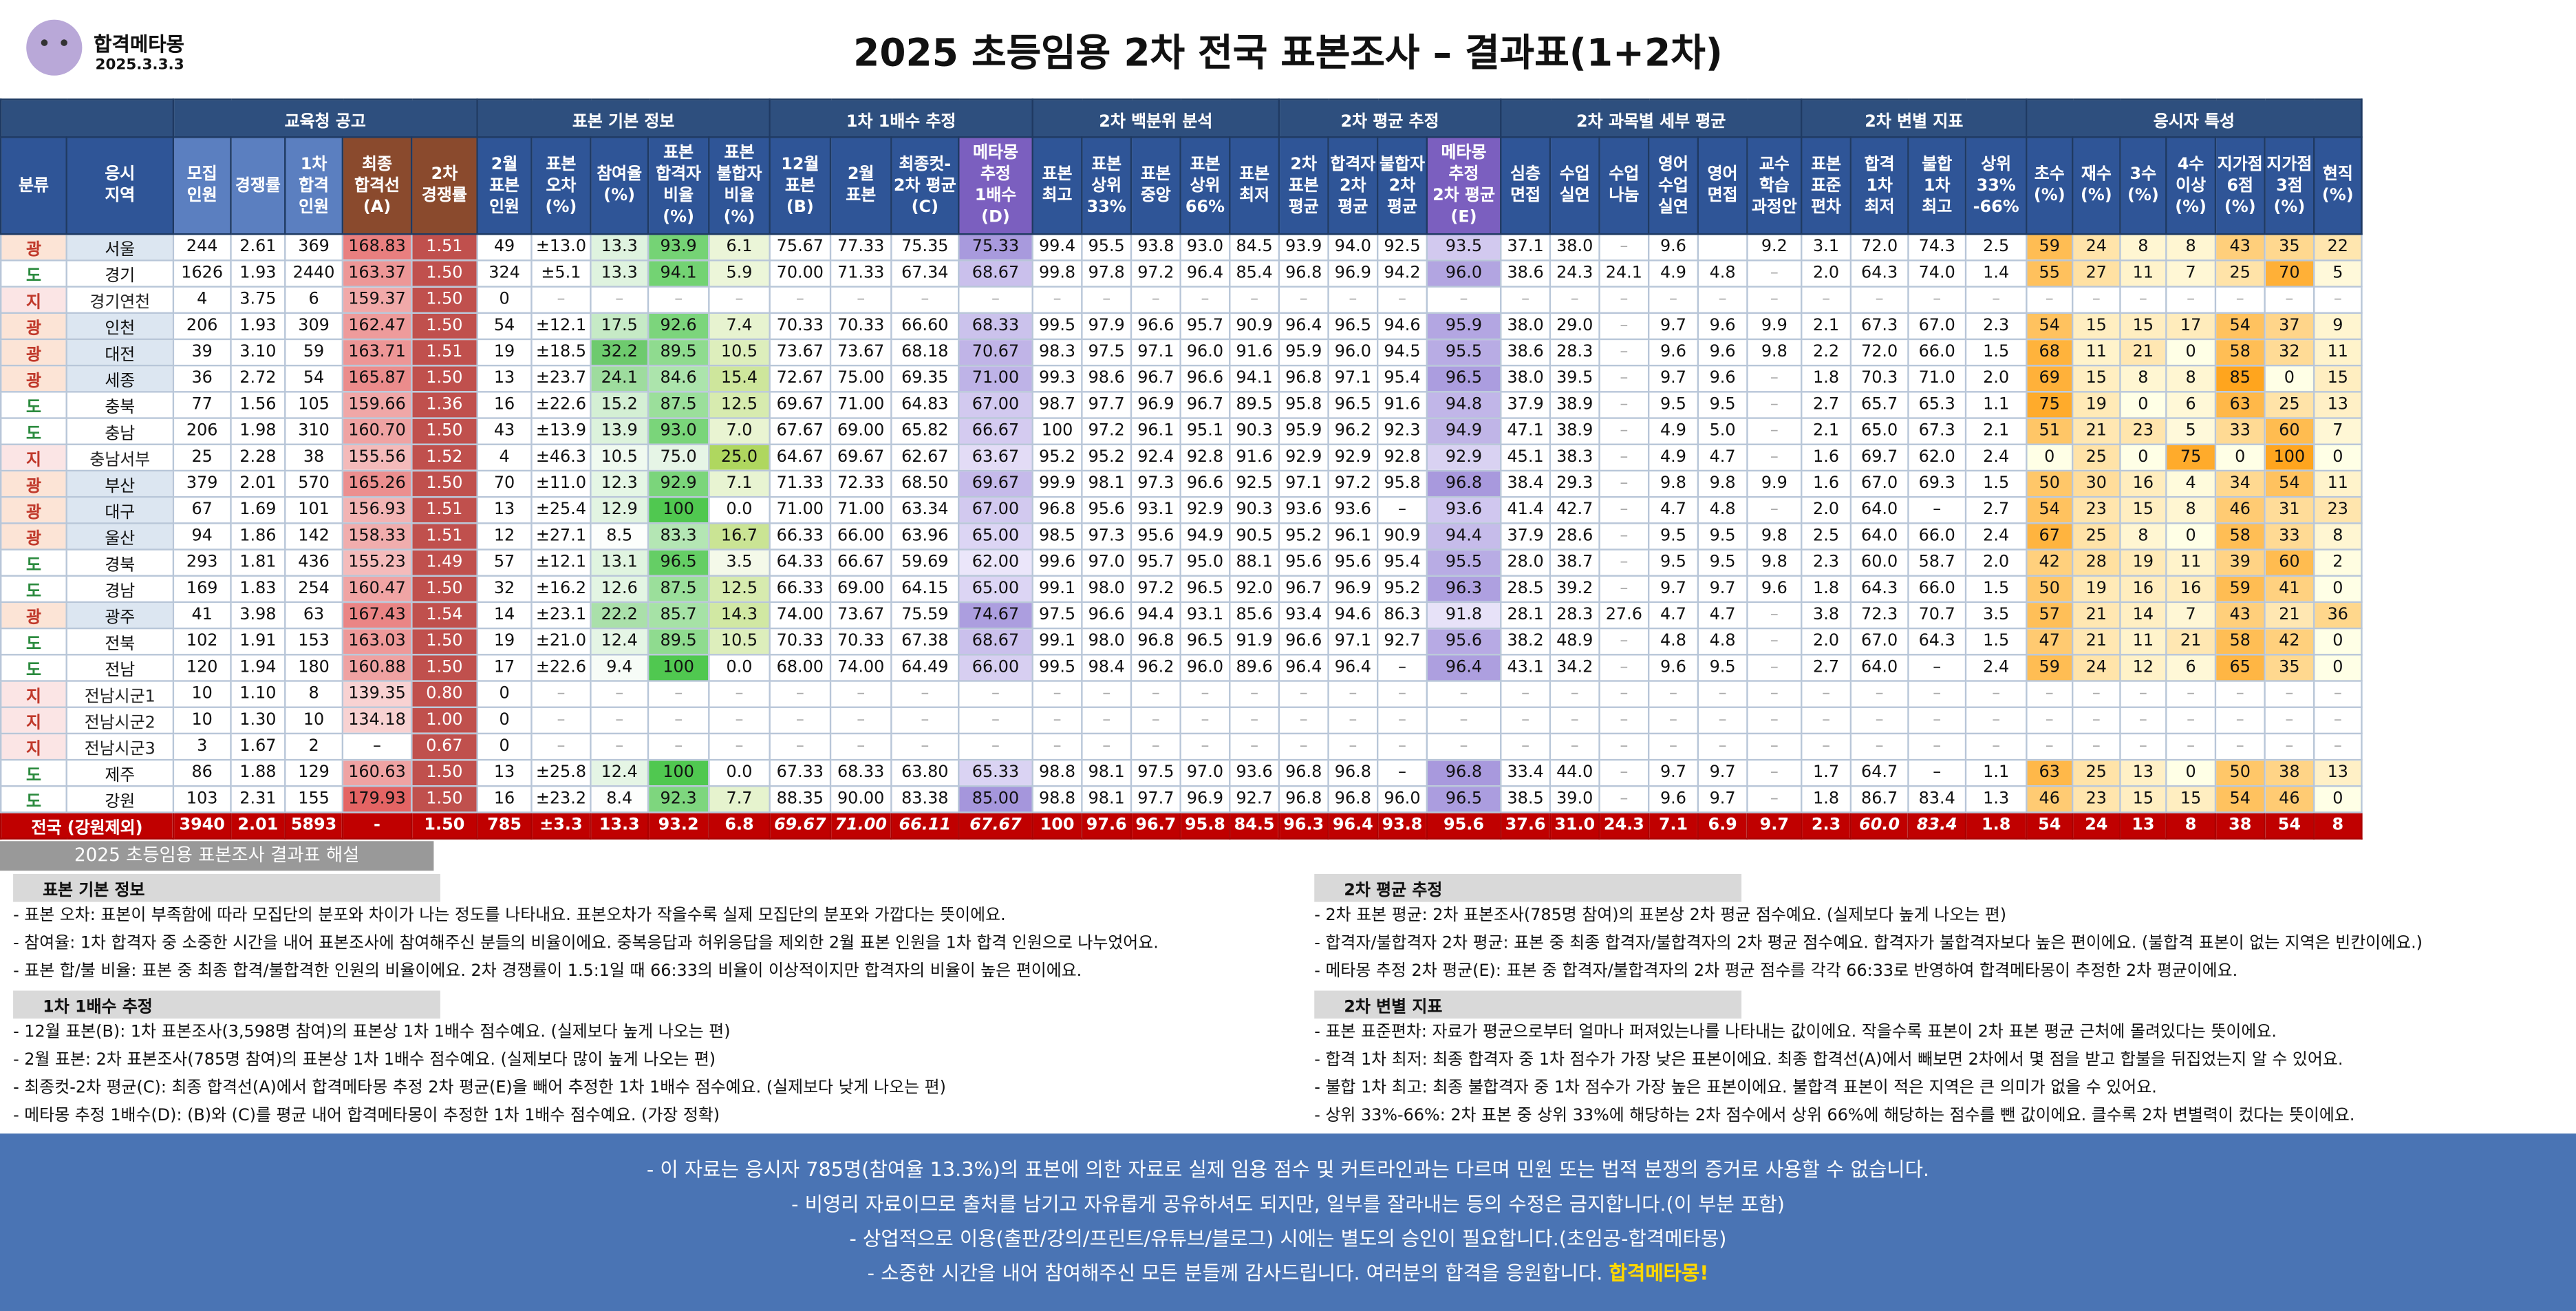  What do you see at coordinates (202, 746) in the screenshot?
I see `table-cell: 3` at bounding box center [202, 746].